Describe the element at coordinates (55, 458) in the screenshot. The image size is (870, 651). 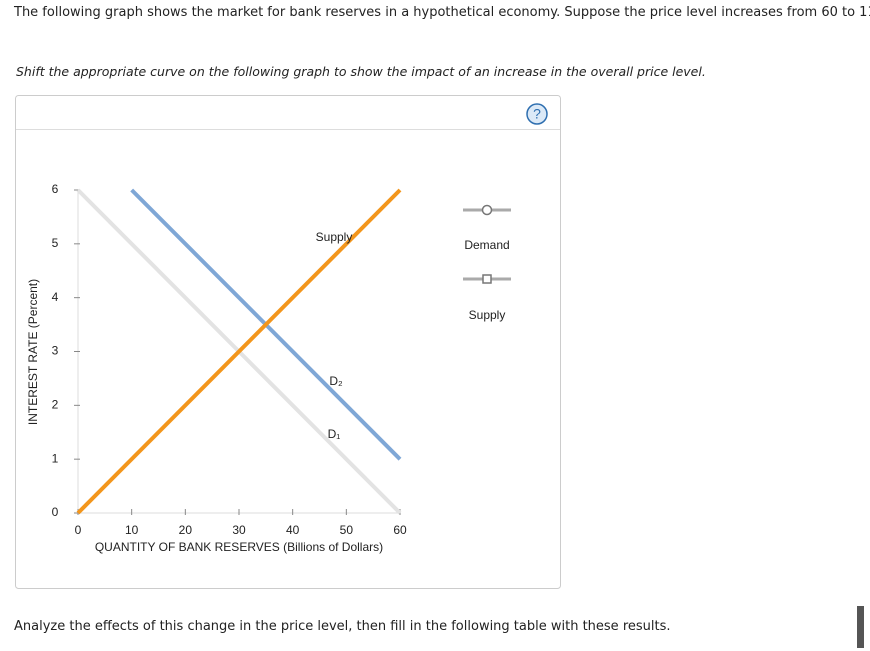
I see `y-tick-label: 1` at that location.